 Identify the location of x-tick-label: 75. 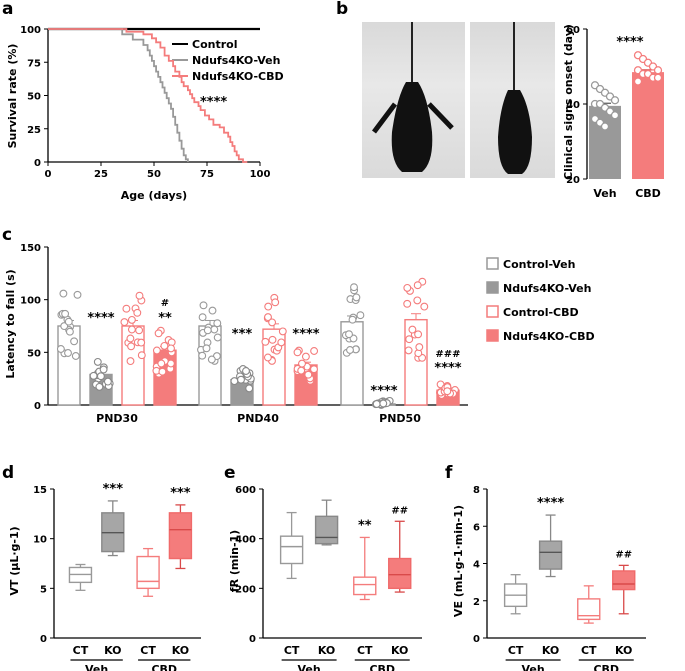
(207, 174).